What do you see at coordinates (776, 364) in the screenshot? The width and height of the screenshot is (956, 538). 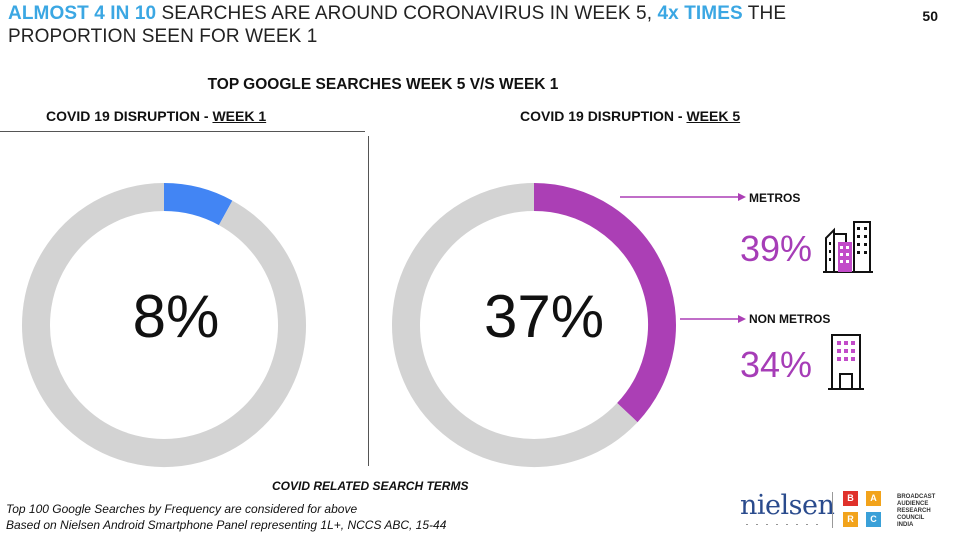 I see `non-metros-value: 34%` at bounding box center [776, 364].